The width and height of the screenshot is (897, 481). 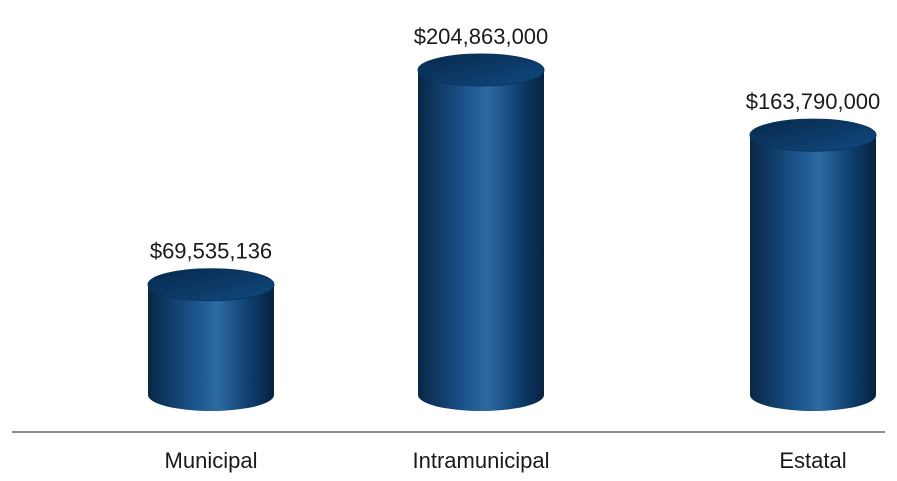 I want to click on bar-intramunicipal, so click(x=481, y=232).